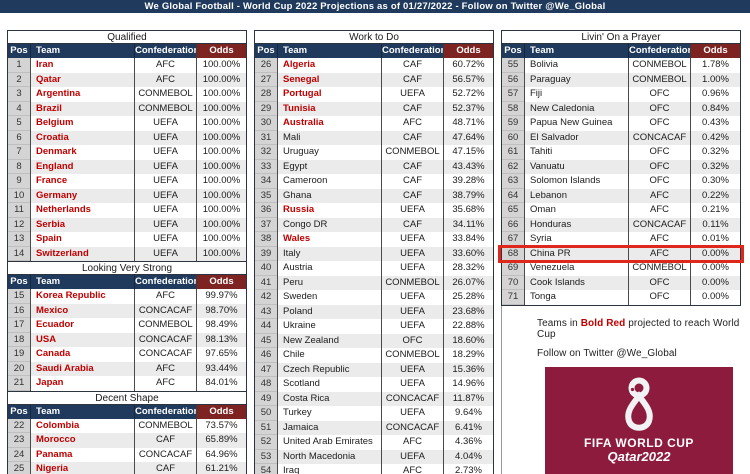  I want to click on cell-odds: 97.65%, so click(221, 354).